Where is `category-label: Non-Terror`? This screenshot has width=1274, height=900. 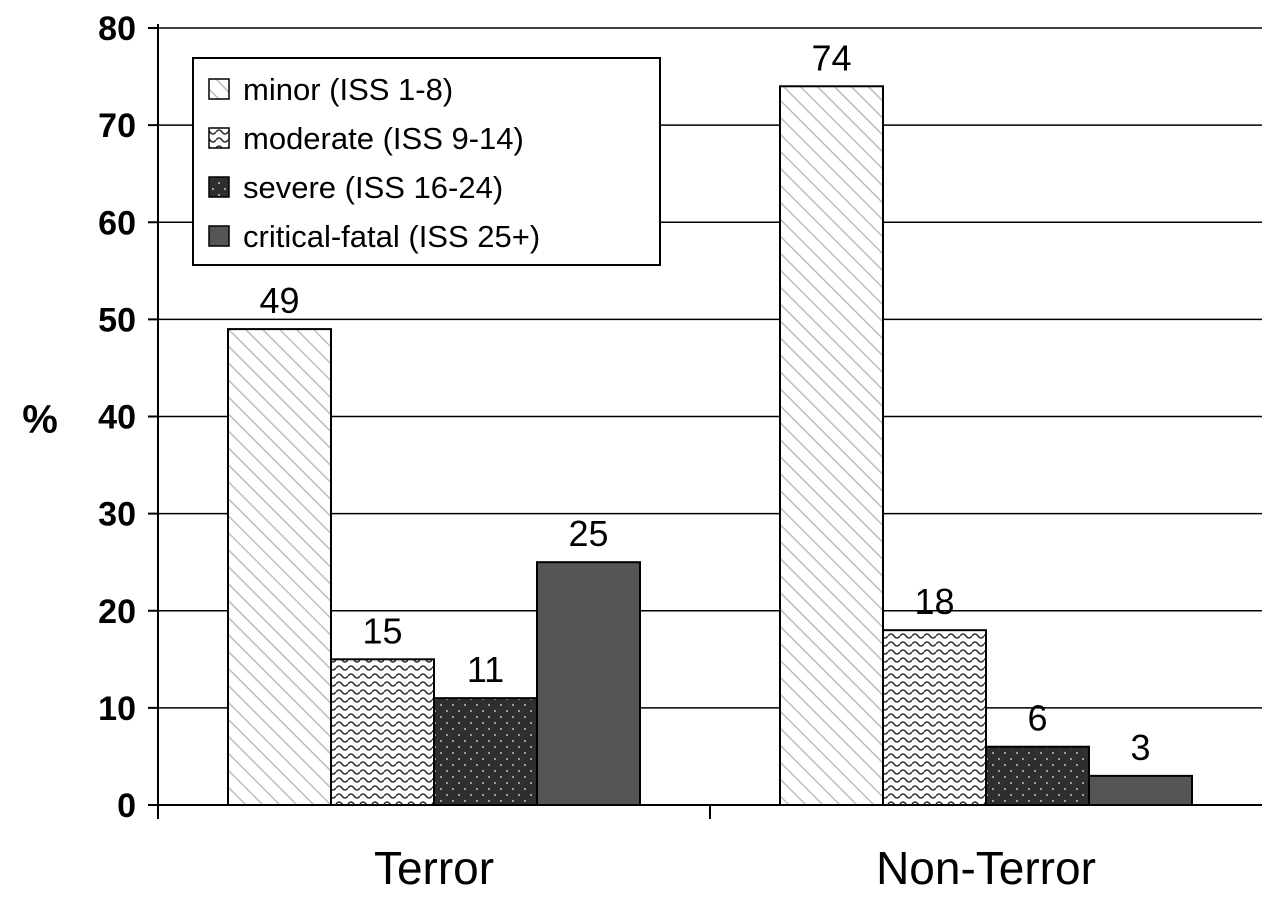
category-label: Non-Terror is located at coordinates (986, 868).